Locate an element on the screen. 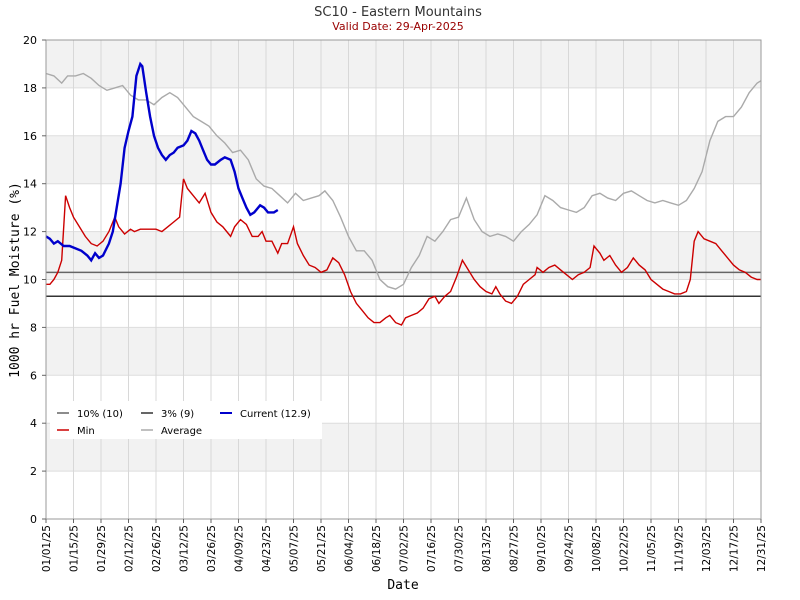 This screenshot has height=600, width=800. series-line-current is located at coordinates (162, 162).